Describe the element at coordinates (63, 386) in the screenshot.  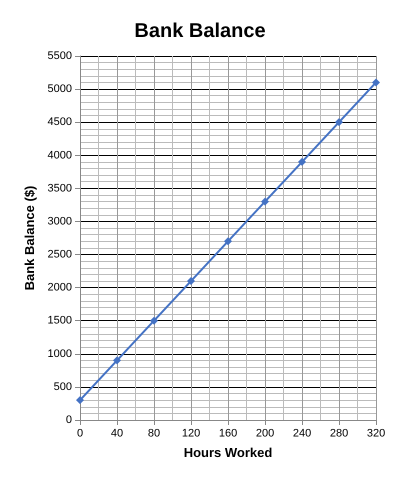
I see `y-tick-label: 500` at that location.